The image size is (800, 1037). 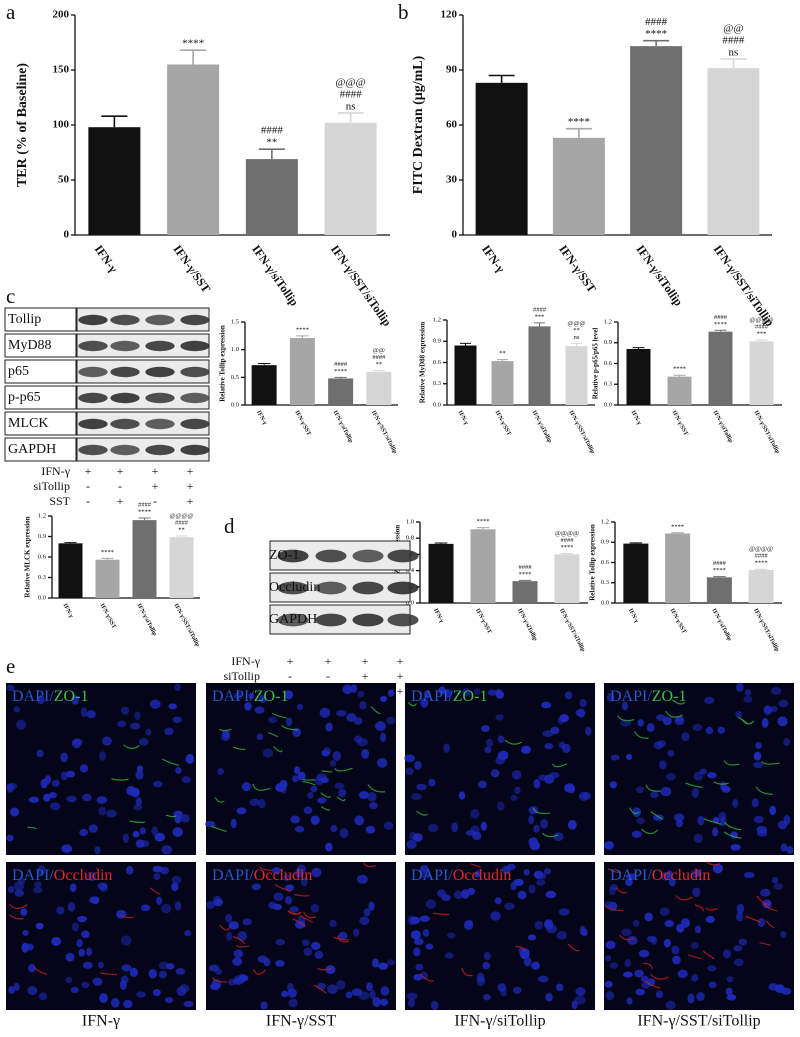 I want to click on y-tick-label: 0, so click(x=67, y=235).